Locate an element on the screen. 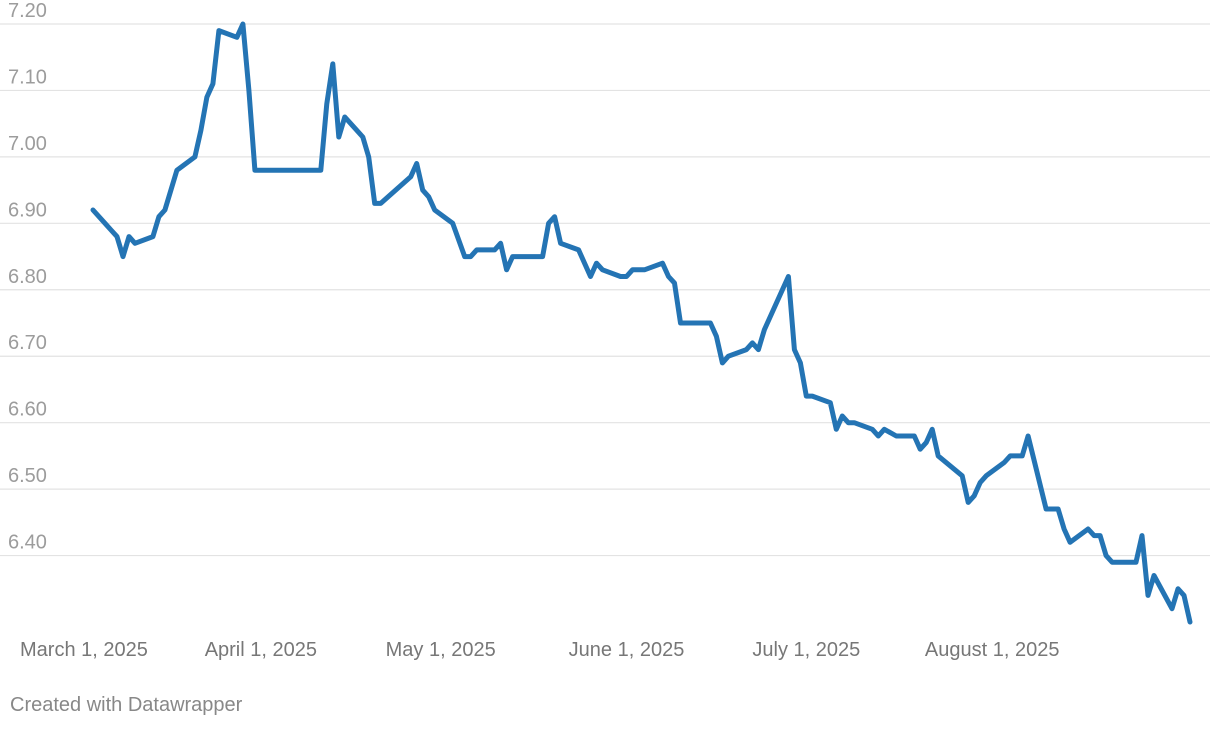  datawrapper-credit: Created with Datawrapper is located at coordinates (126, 705).